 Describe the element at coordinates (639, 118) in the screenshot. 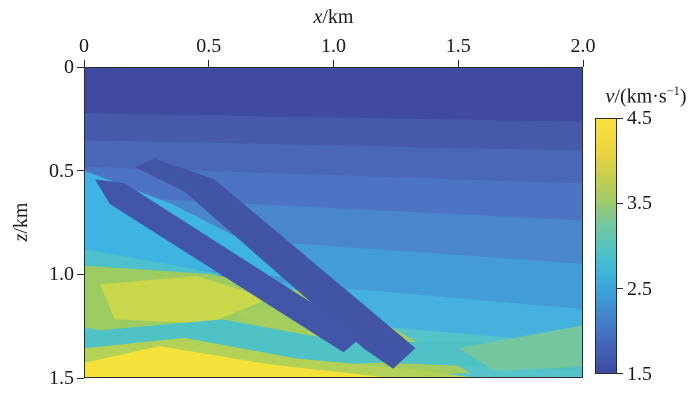

I see `colorbar-tick-label: 4.5` at that location.